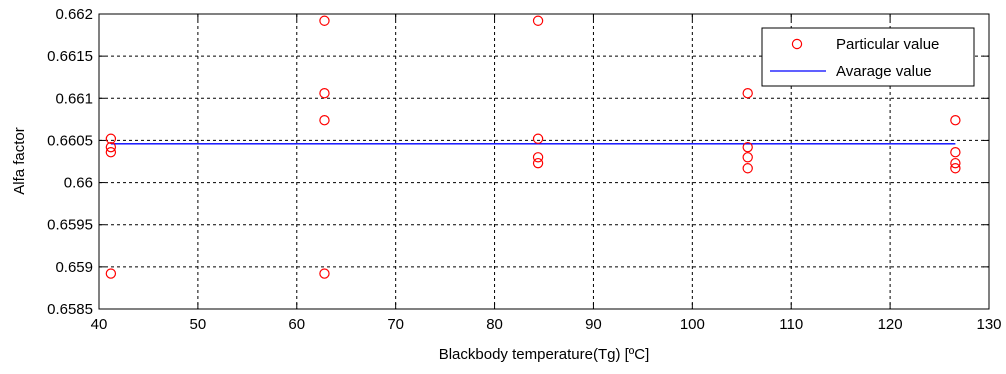  Describe the element at coordinates (74, 14) in the screenshot. I see `y-tick-label: 0.662` at that location.